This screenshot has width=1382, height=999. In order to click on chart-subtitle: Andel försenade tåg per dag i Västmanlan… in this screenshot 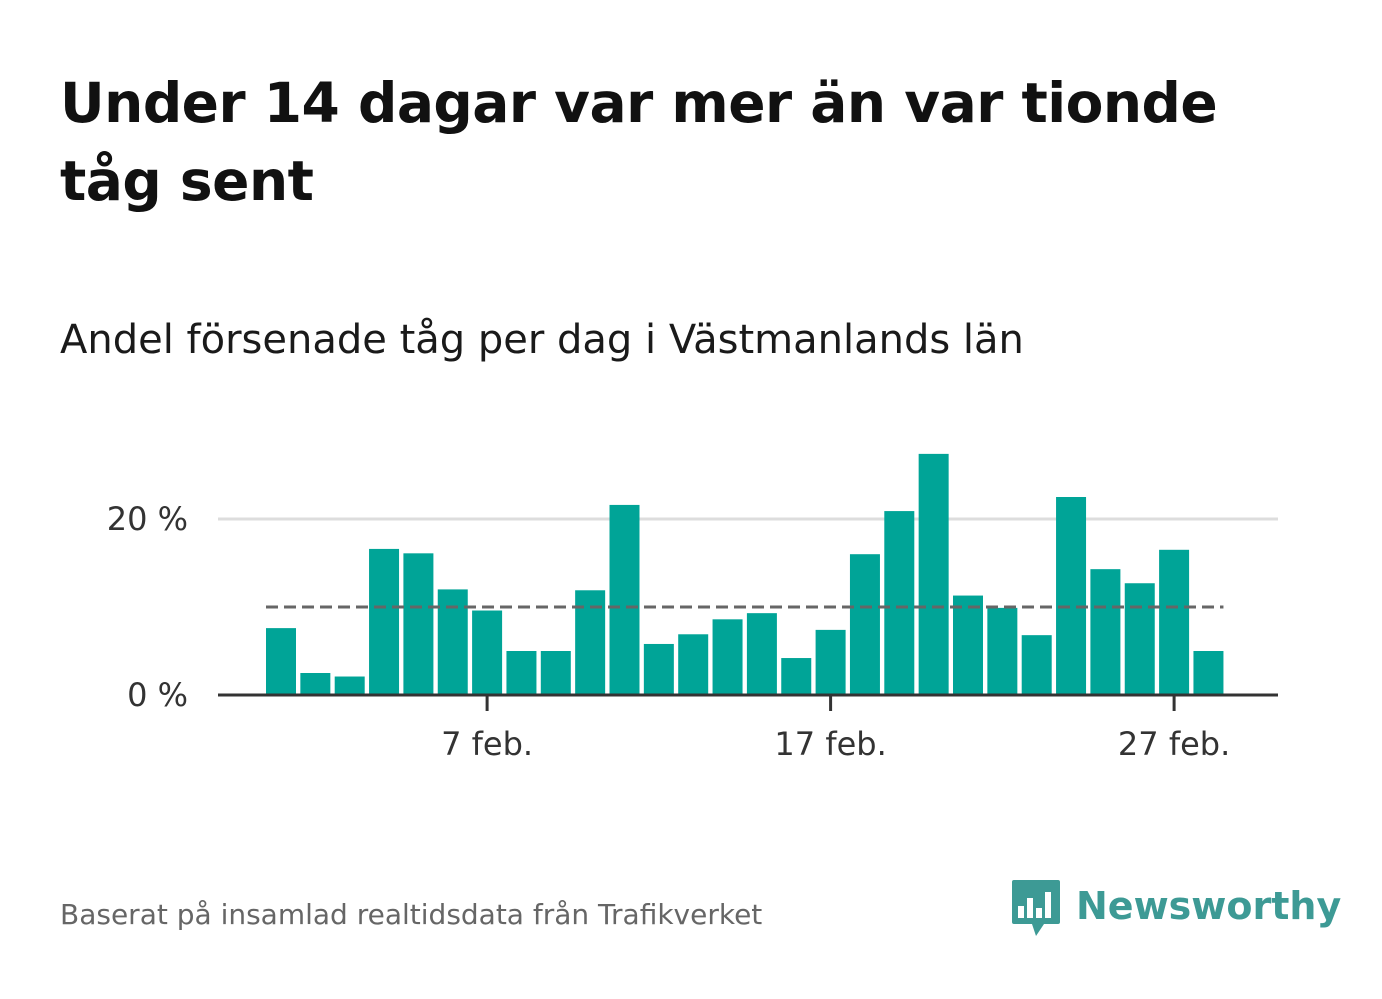, I will do `click(542, 340)`.